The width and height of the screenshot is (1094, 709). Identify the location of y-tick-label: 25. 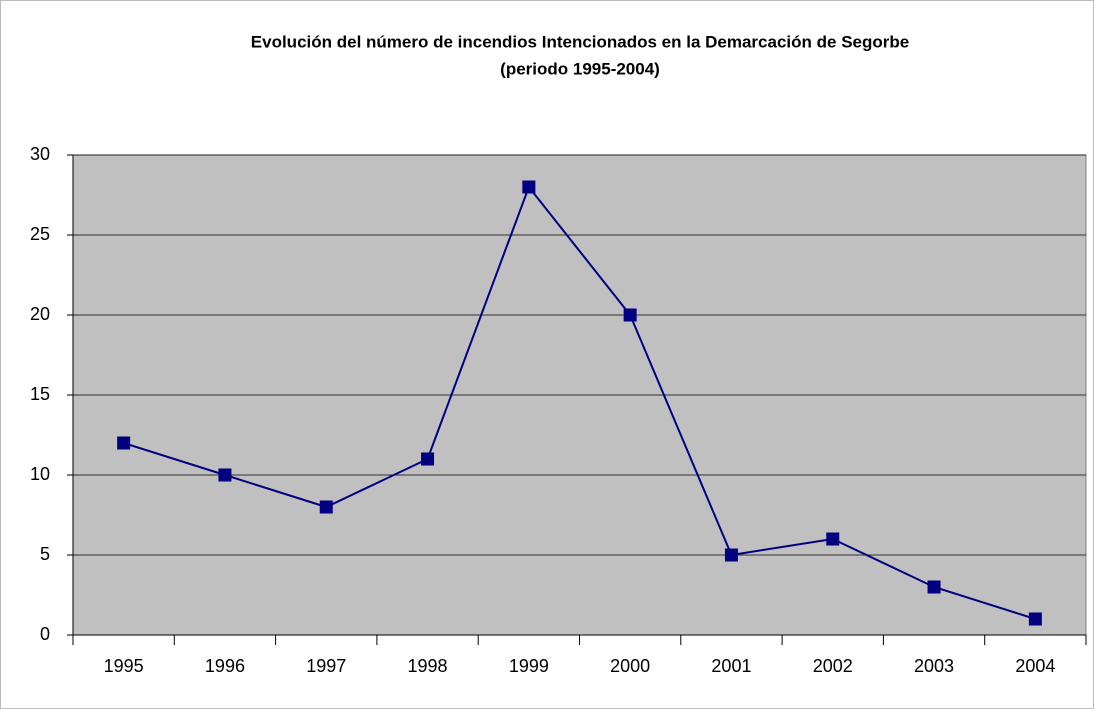
(40, 234).